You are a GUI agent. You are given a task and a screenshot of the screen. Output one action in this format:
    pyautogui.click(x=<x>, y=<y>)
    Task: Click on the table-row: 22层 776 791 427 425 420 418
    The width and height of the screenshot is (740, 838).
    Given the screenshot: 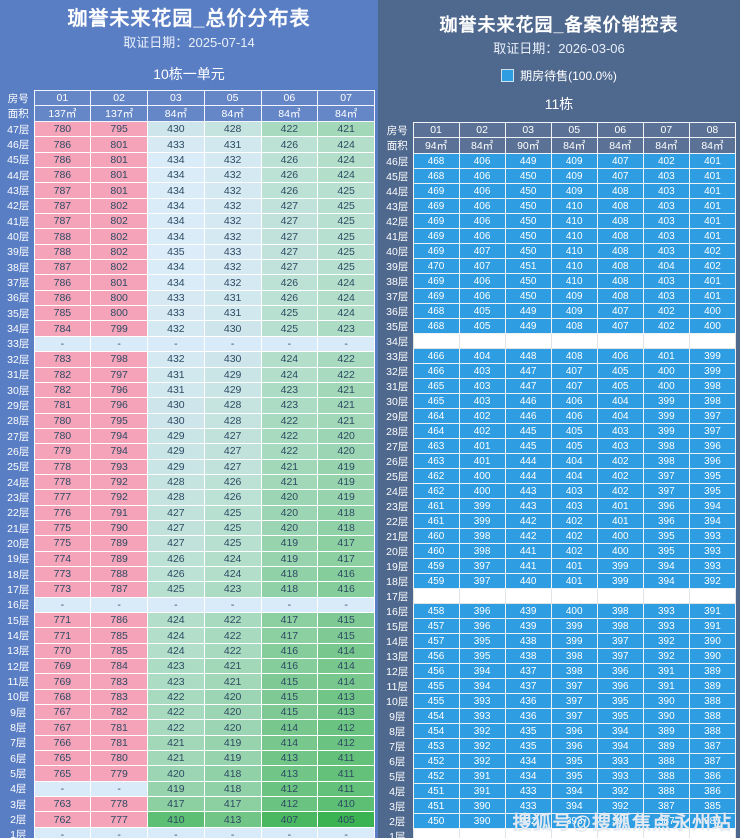 What is the action you would take?
    pyautogui.click(x=189, y=512)
    